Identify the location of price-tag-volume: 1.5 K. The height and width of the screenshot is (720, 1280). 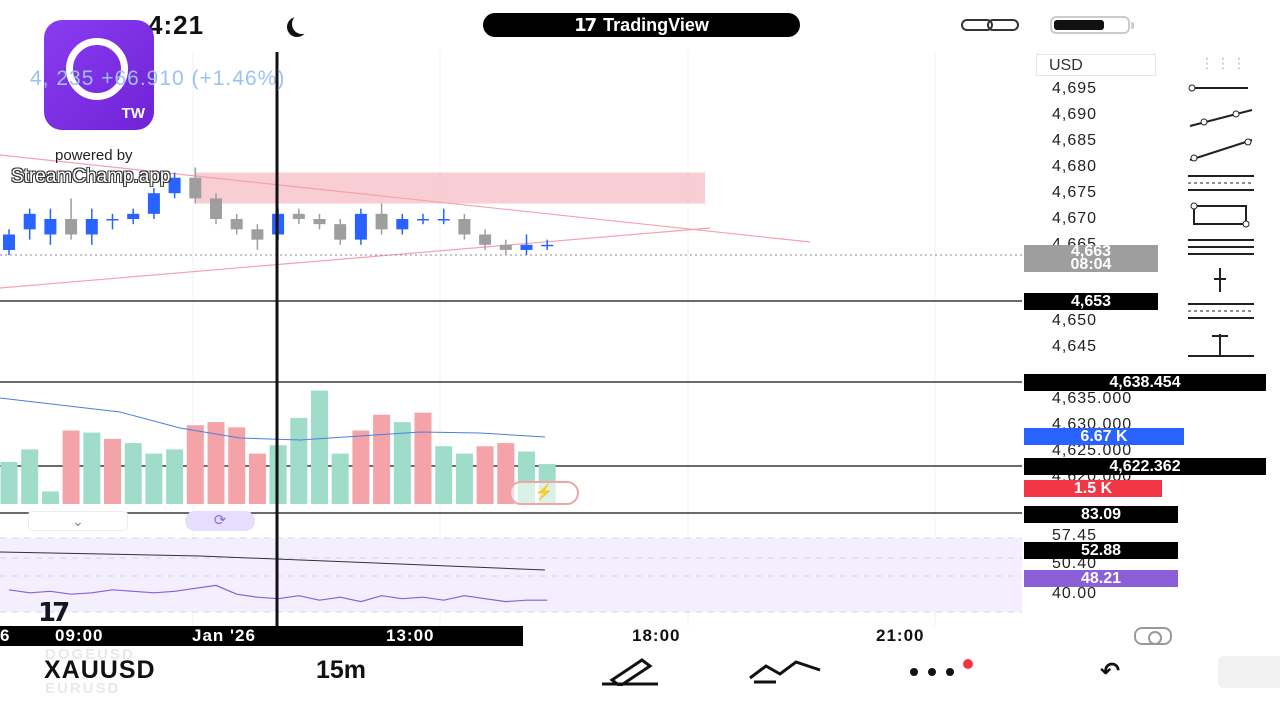
(1093, 488).